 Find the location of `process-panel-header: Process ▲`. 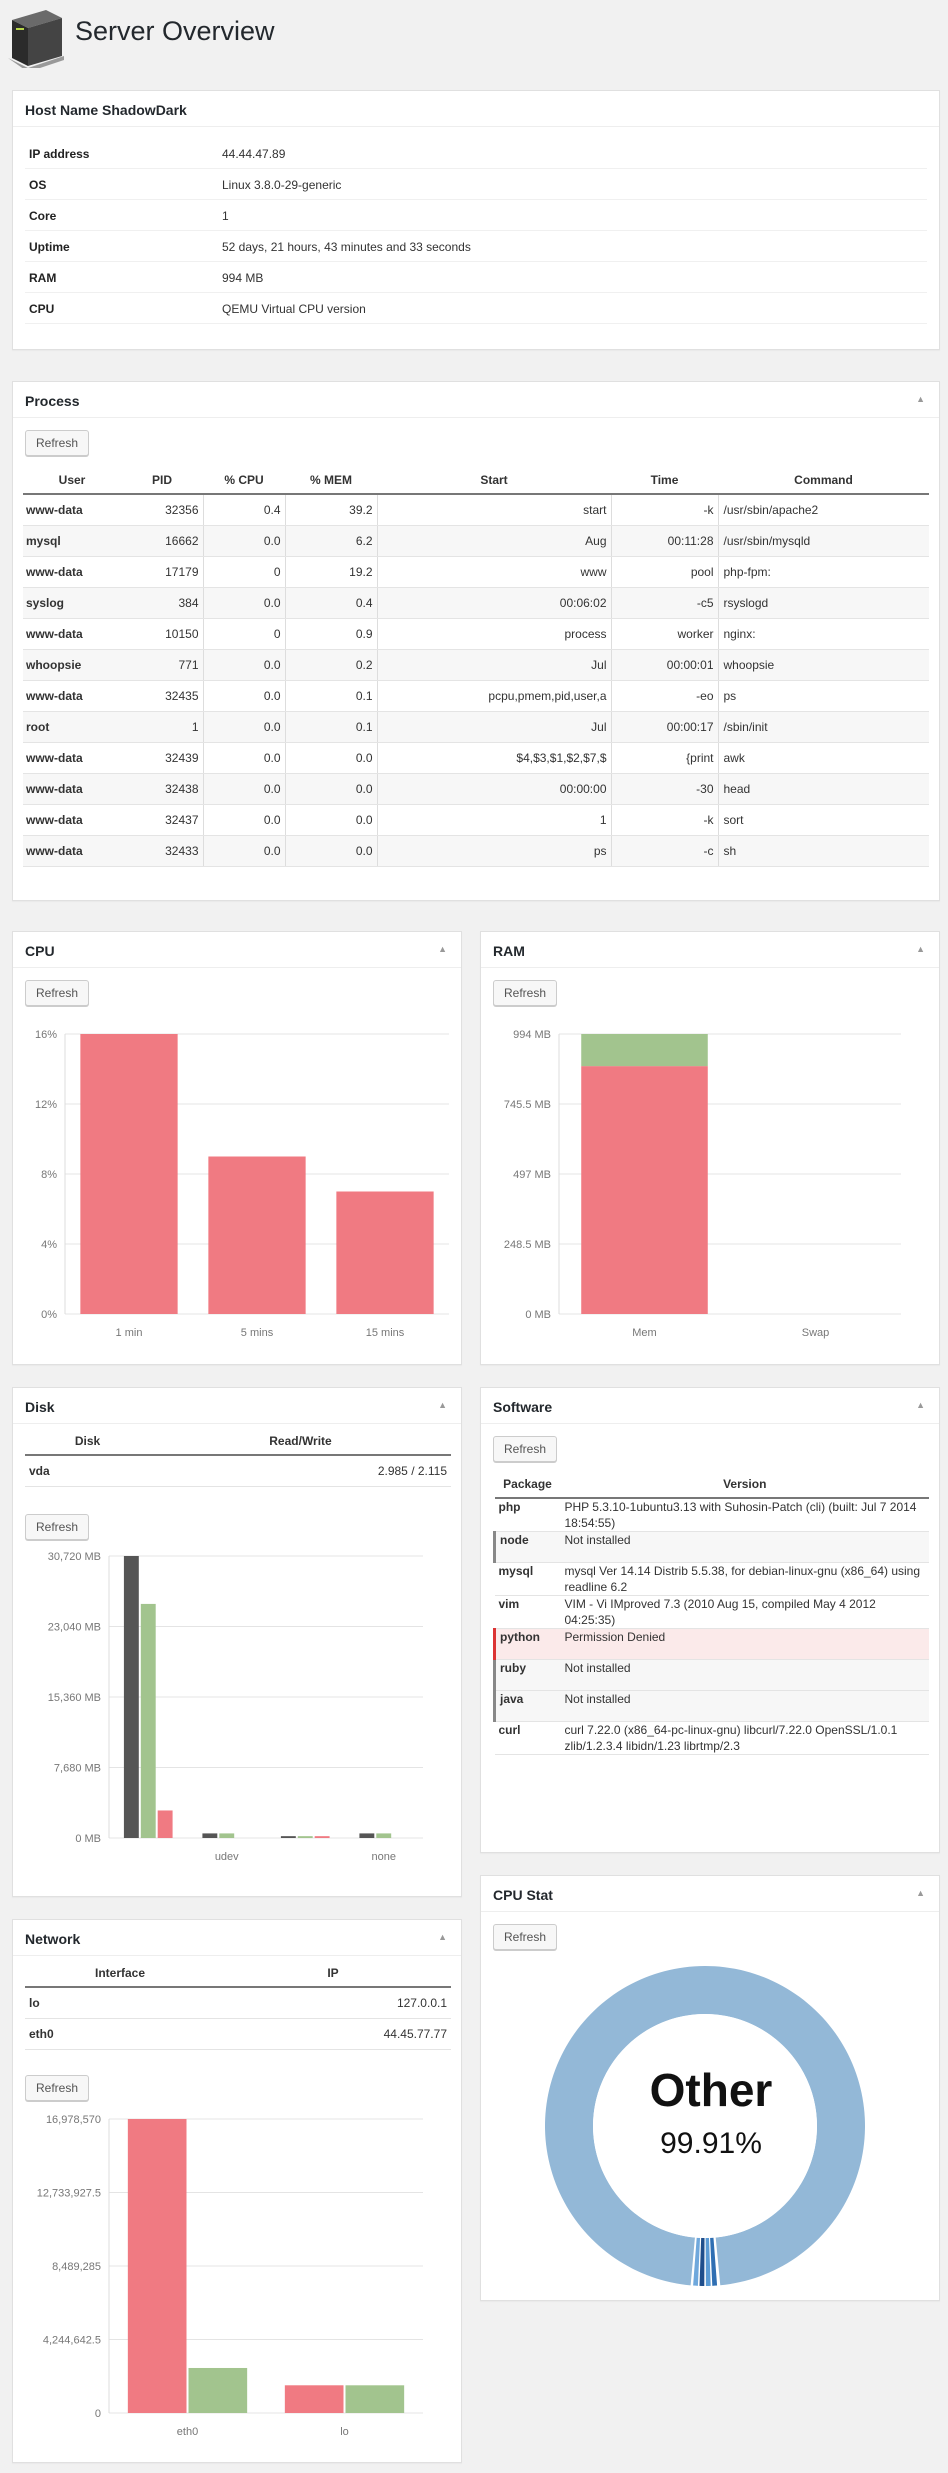

process-panel-header: Process ▲ is located at coordinates (476, 400).